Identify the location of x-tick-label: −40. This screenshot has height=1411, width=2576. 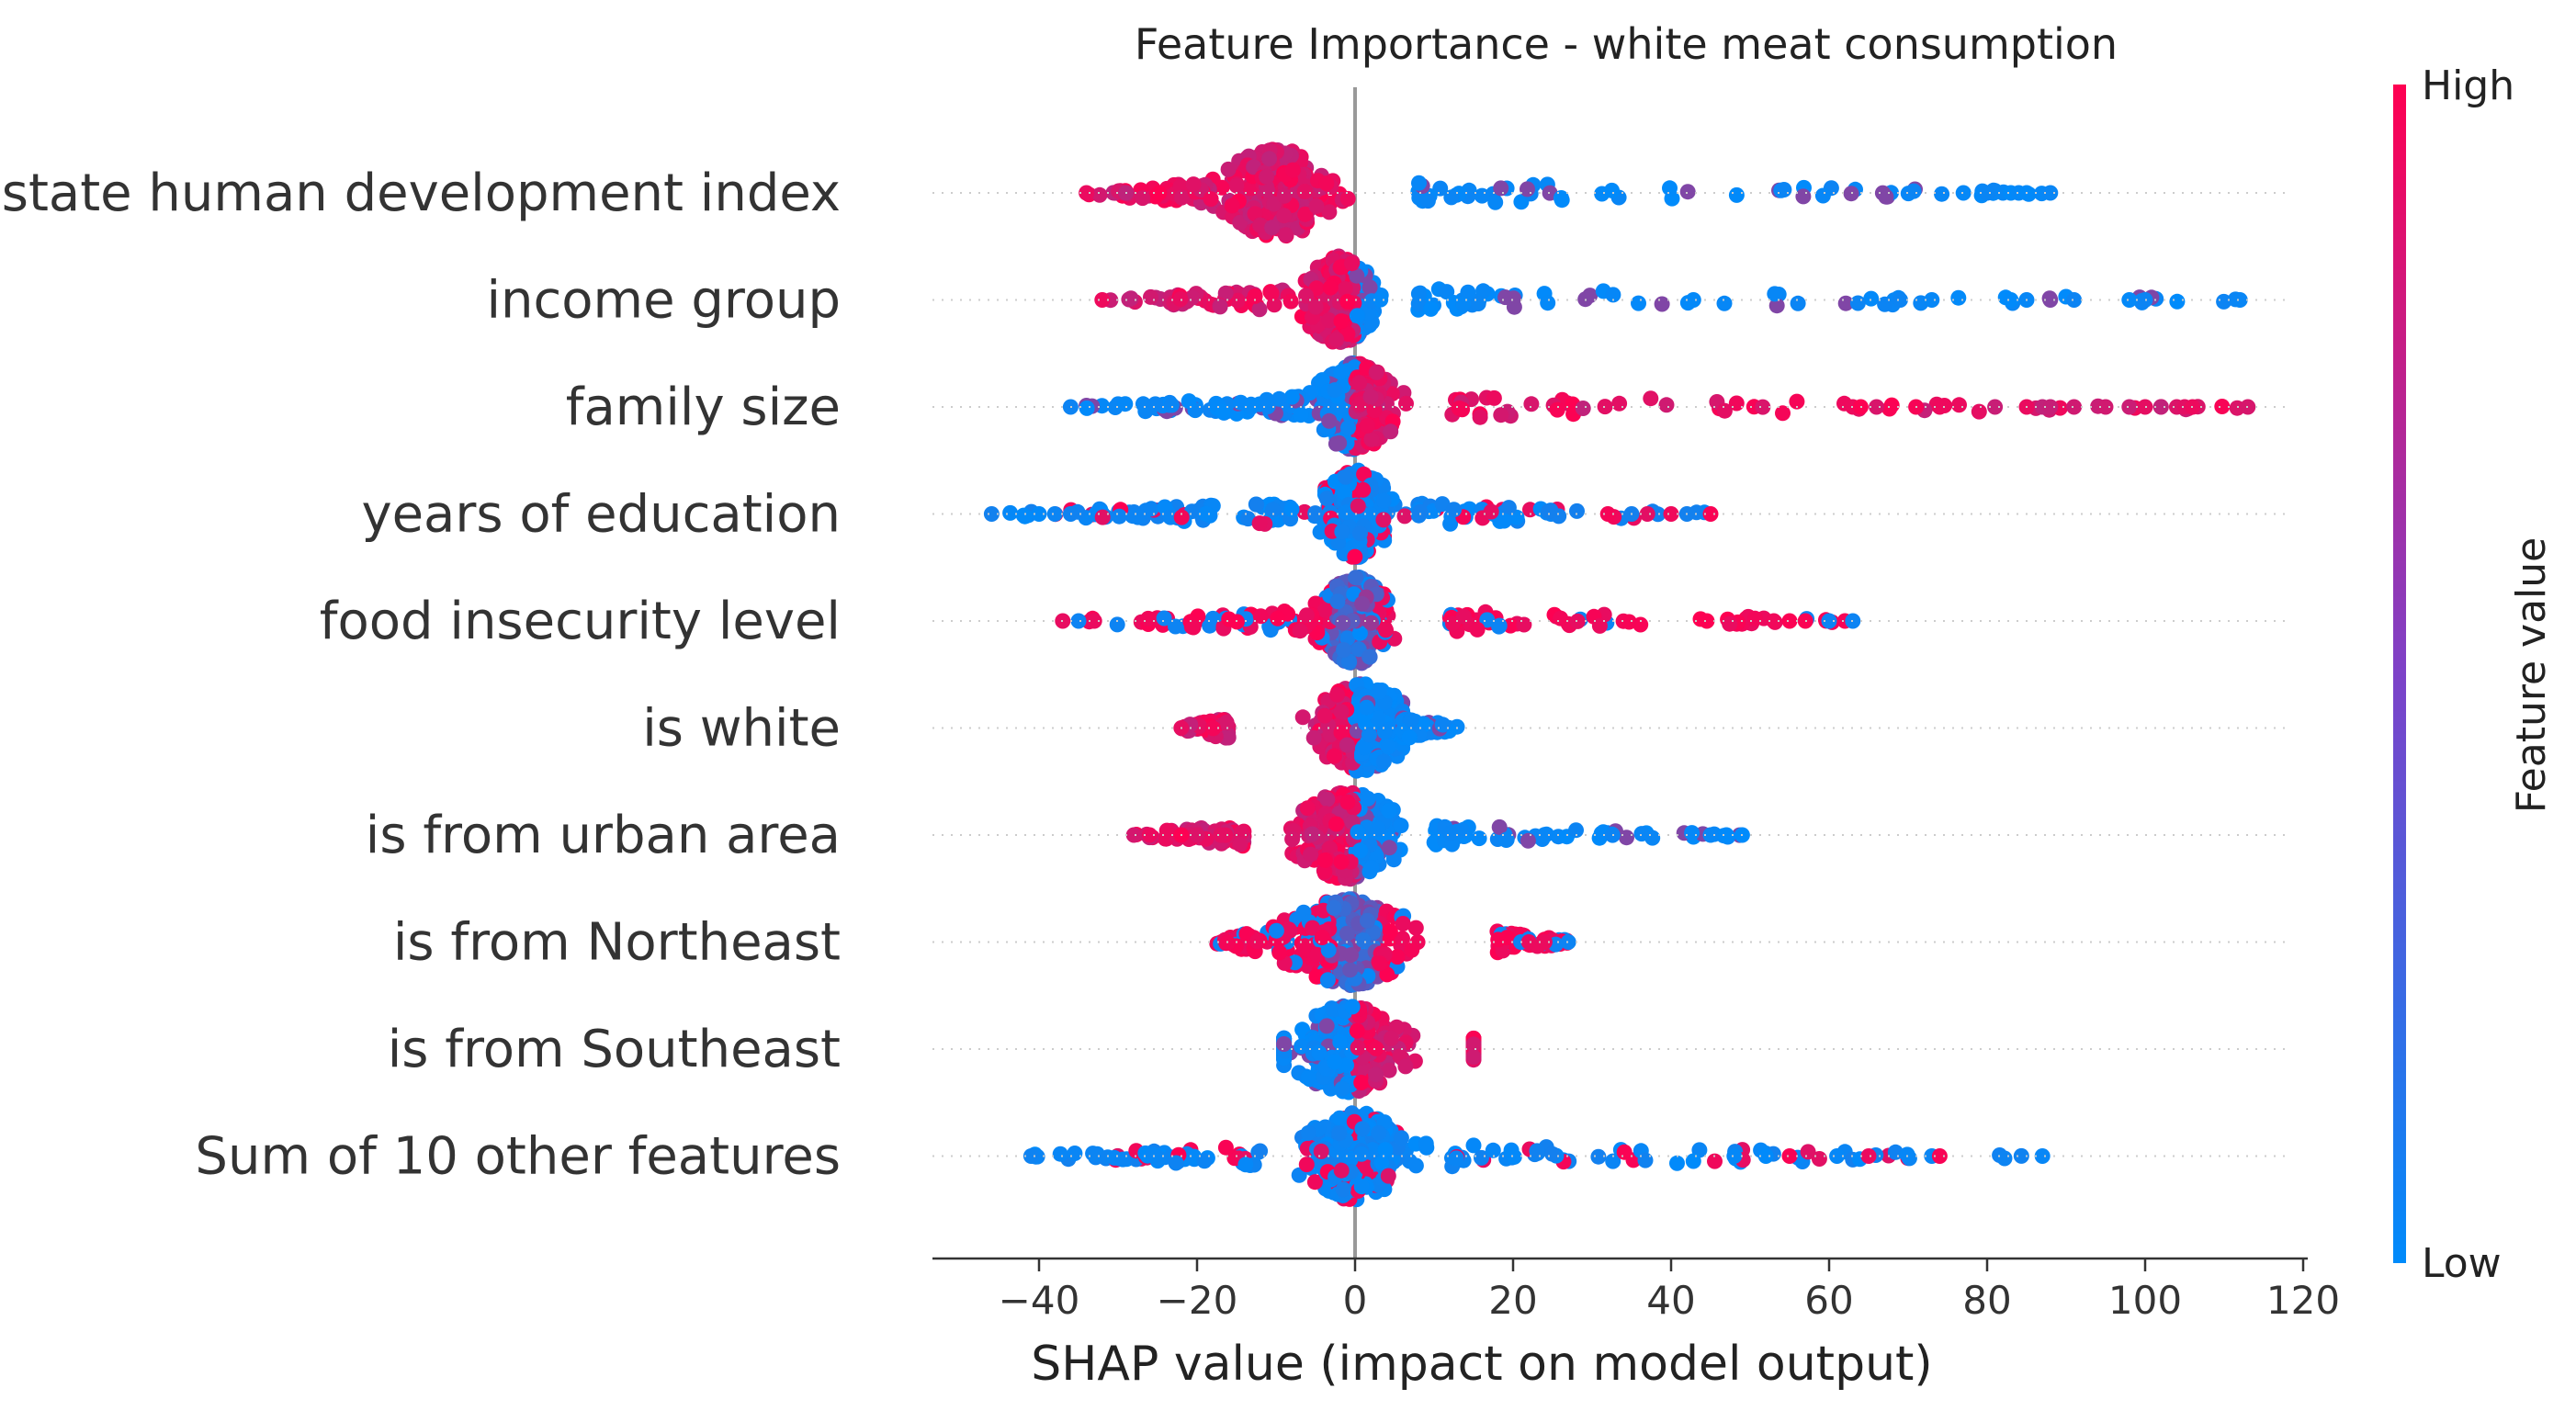
(1039, 1300).